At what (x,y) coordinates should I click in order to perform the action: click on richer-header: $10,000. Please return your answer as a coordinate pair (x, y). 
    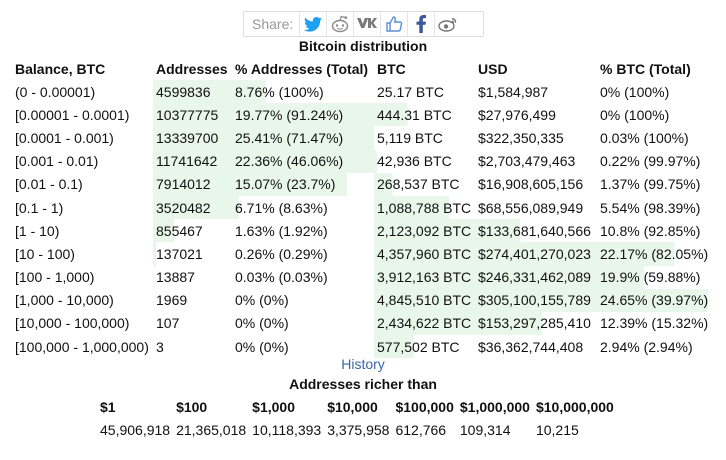
    Looking at the image, I should click on (352, 407).